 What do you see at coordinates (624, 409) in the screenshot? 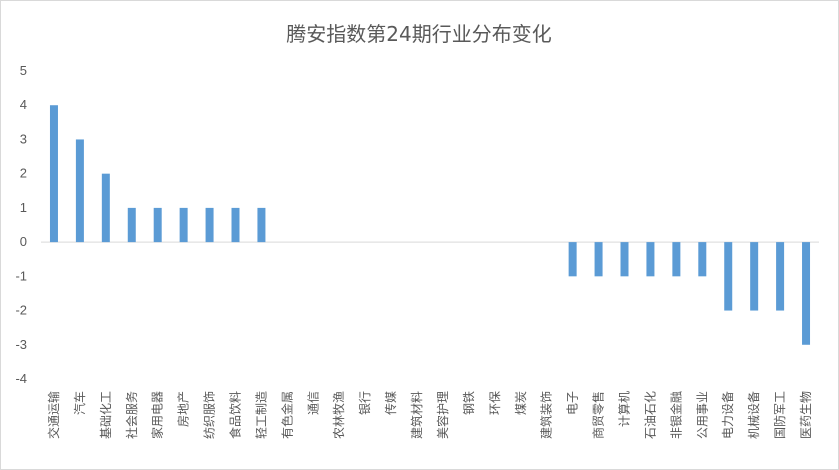
I see `x-tick-label: 计算机` at bounding box center [624, 409].